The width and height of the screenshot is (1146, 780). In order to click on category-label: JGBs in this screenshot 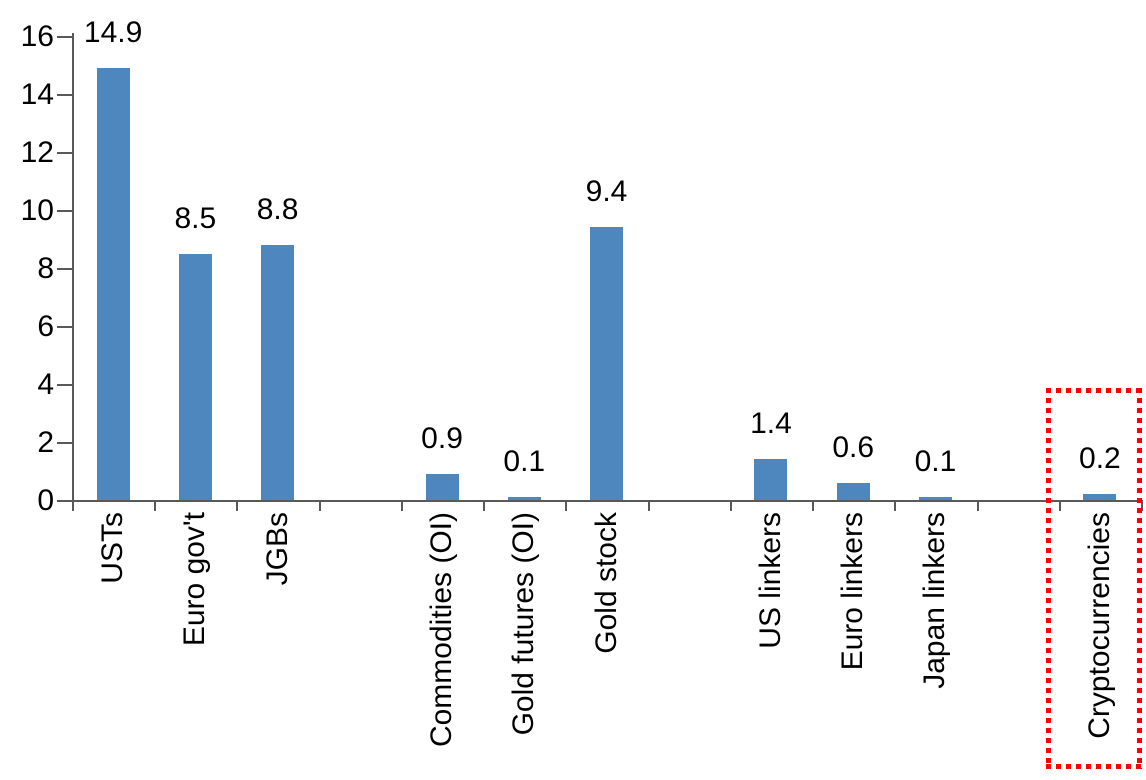, I will do `click(277, 549)`.